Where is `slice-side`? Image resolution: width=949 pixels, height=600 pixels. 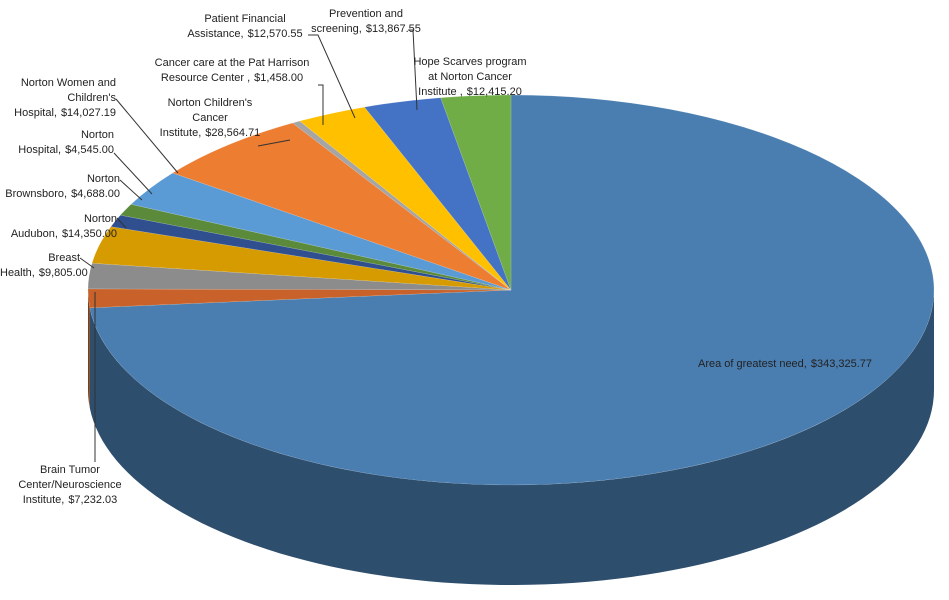
slice-side is located at coordinates (89, 349).